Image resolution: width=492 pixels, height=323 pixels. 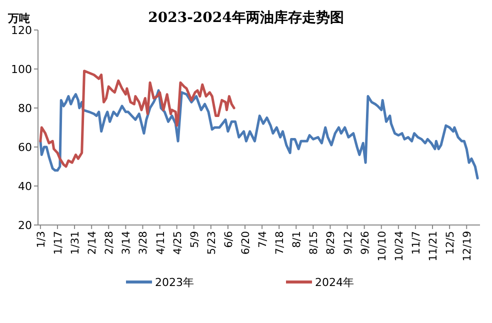 What do you see at coordinates (19, 18) in the screenshot?
I see `ylabel: 万吨` at bounding box center [19, 18].